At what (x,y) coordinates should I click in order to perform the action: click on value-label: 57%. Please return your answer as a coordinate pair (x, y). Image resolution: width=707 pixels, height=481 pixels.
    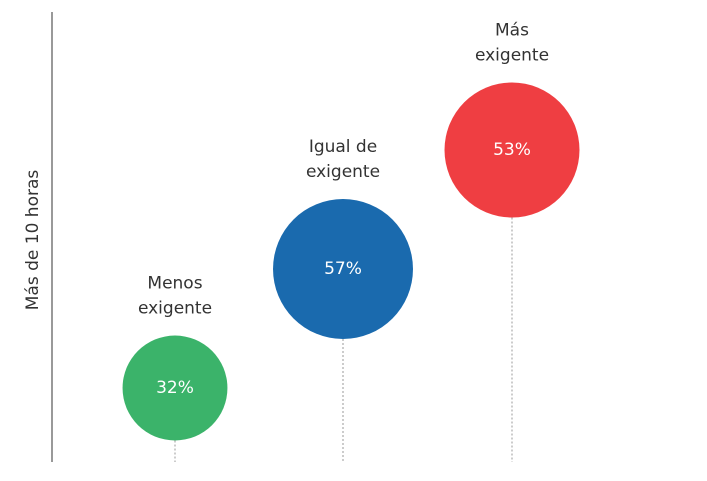
    Looking at the image, I should click on (343, 269).